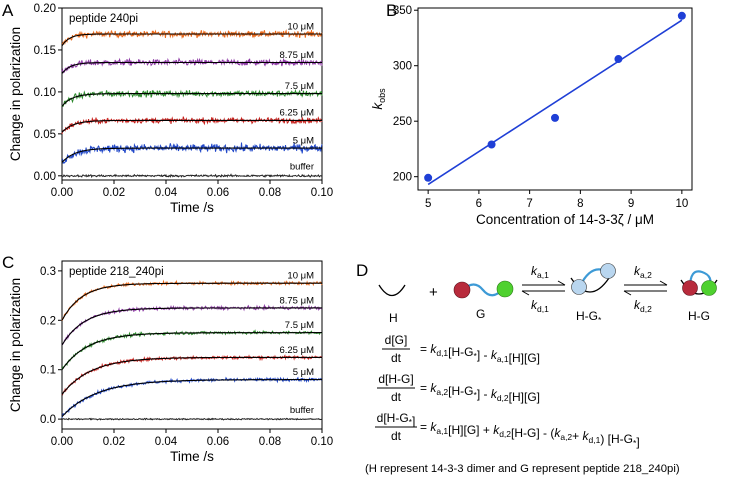  I want to click on x-axis-label: Concentration of 14-3-3ζ / μM, so click(565, 219).